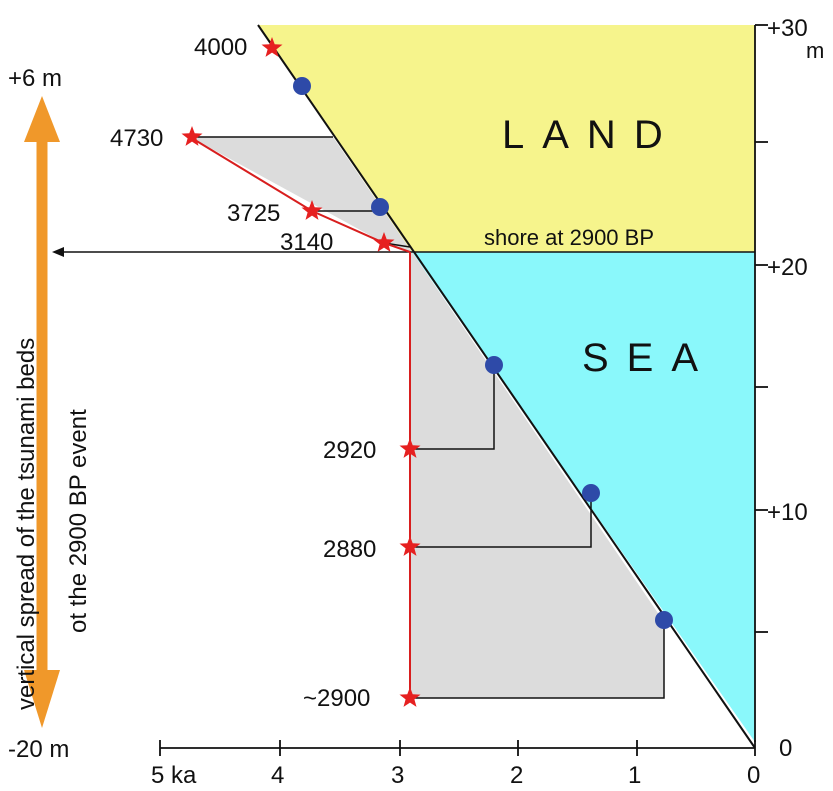 The height and width of the screenshot is (791, 833). What do you see at coordinates (58, 252) in the screenshot?
I see `shore-line-arrowhead` at bounding box center [58, 252].